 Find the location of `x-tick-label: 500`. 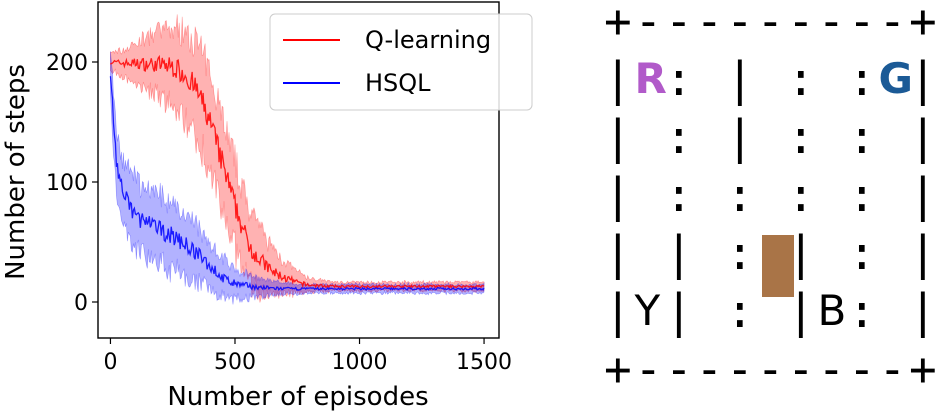

x-tick-label: 500 is located at coordinates (235, 362).